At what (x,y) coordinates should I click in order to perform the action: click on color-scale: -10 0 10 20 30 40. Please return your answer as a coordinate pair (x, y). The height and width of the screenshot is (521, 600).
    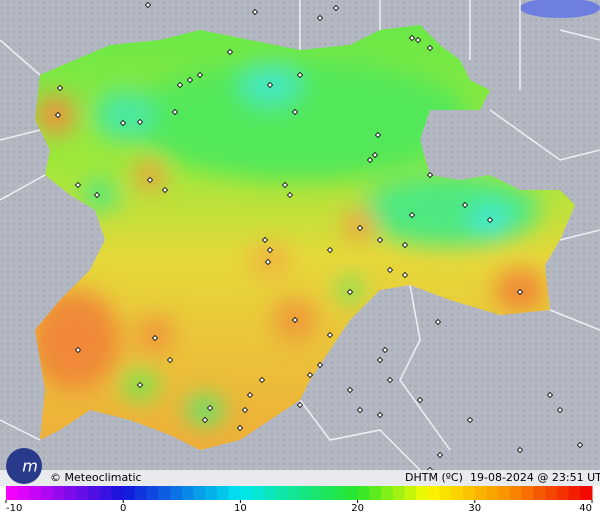
    Looking at the image, I should click on (299, 500).